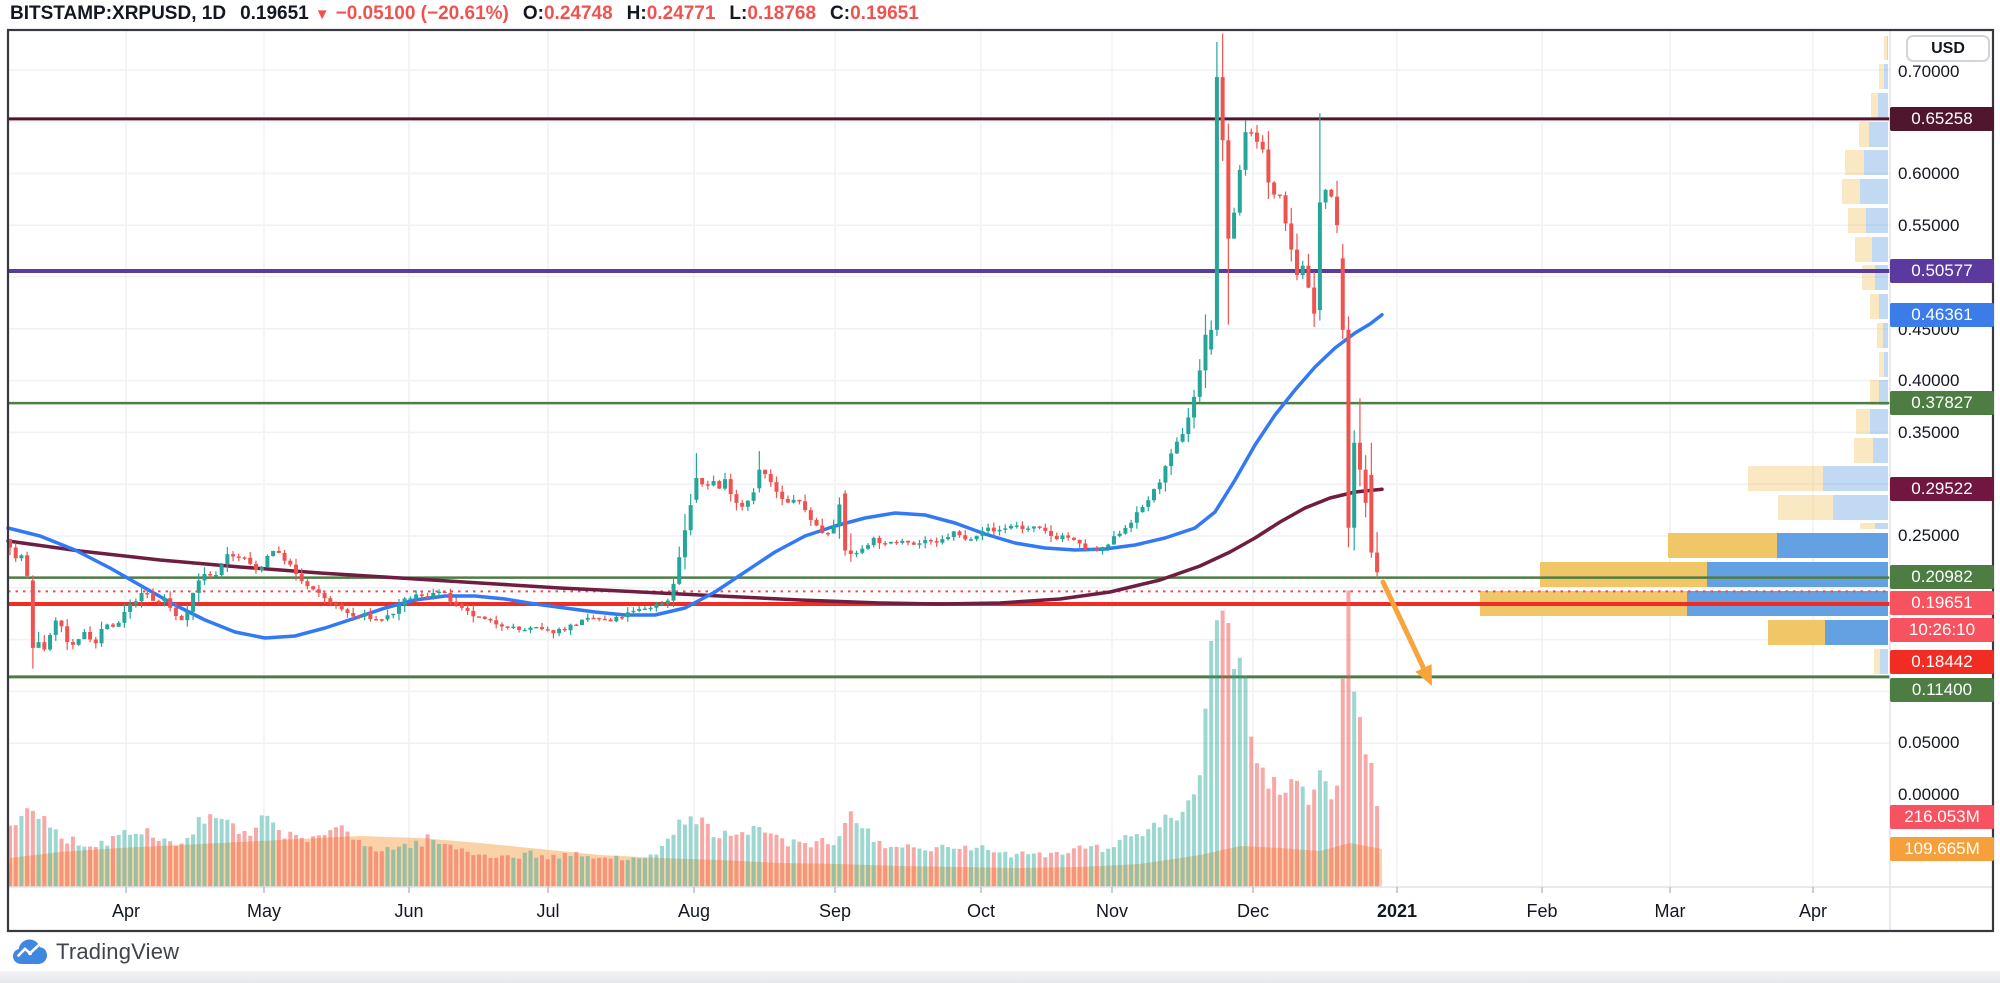 Image resolution: width=2000 pixels, height=983 pixels. I want to click on time-axis-month-label: Oct, so click(981, 911).